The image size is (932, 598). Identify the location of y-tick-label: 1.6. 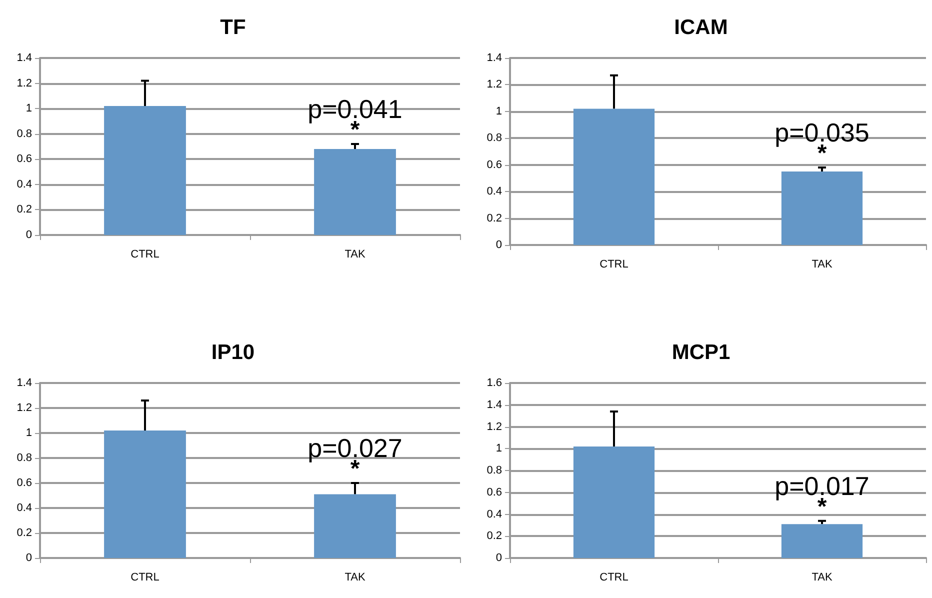
(494, 383).